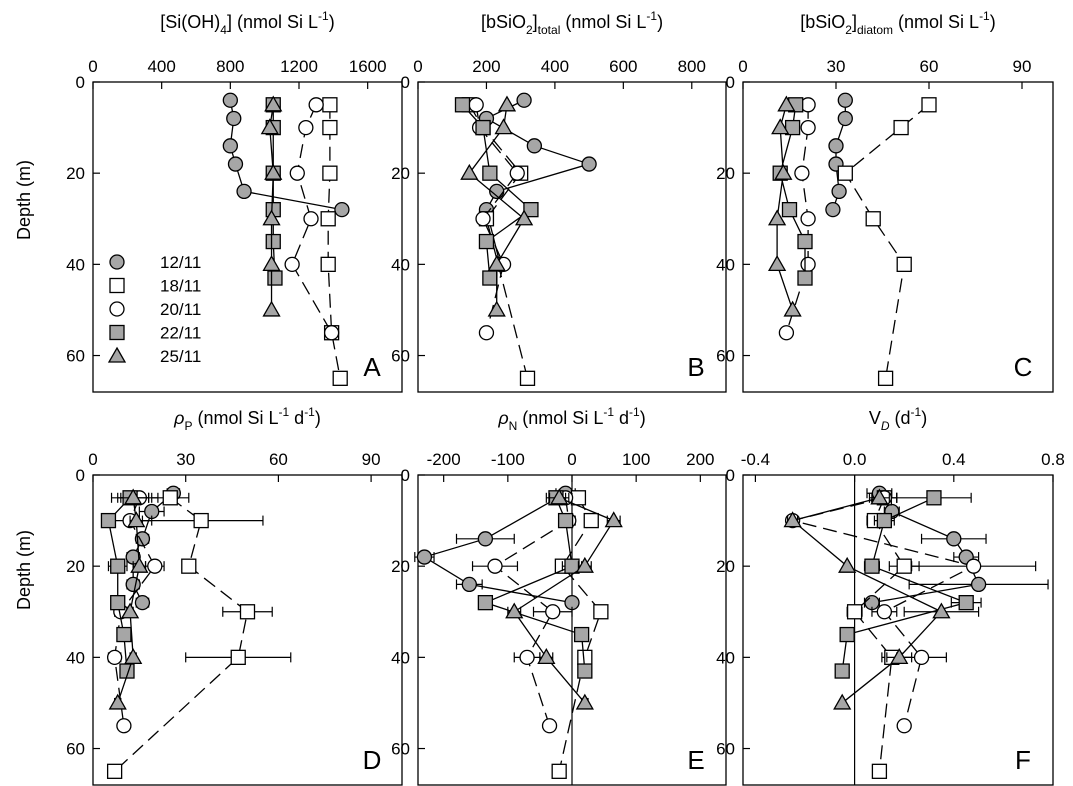 This screenshot has height=786, width=1073. Describe the element at coordinates (155, 286) in the screenshot. I see `legend-item: 18/11` at that location.